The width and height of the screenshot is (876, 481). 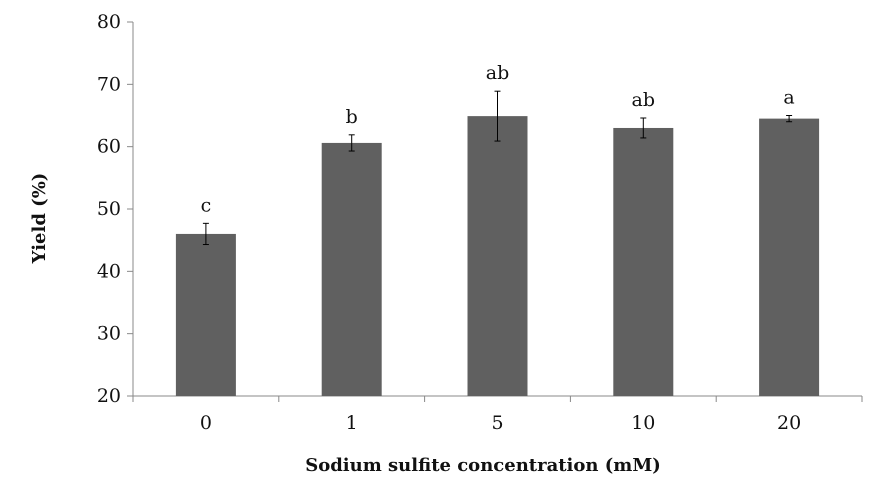 I want to click on significance-label: a, so click(x=788, y=98).